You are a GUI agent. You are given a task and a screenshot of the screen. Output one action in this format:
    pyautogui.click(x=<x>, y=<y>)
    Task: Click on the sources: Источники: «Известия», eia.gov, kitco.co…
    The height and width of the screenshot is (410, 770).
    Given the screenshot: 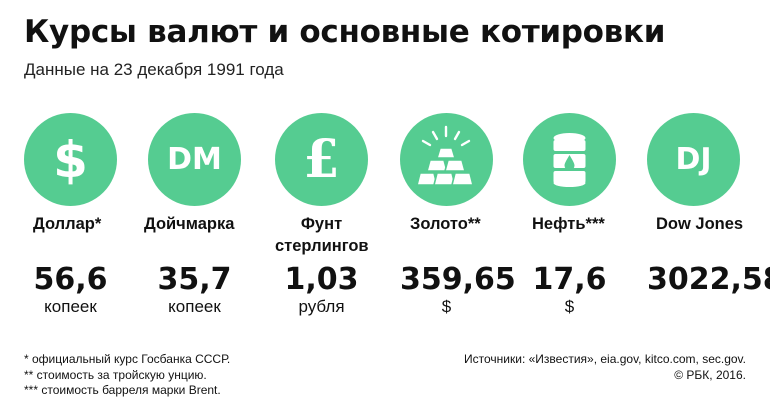 What is the action you would take?
    pyautogui.click(x=605, y=367)
    